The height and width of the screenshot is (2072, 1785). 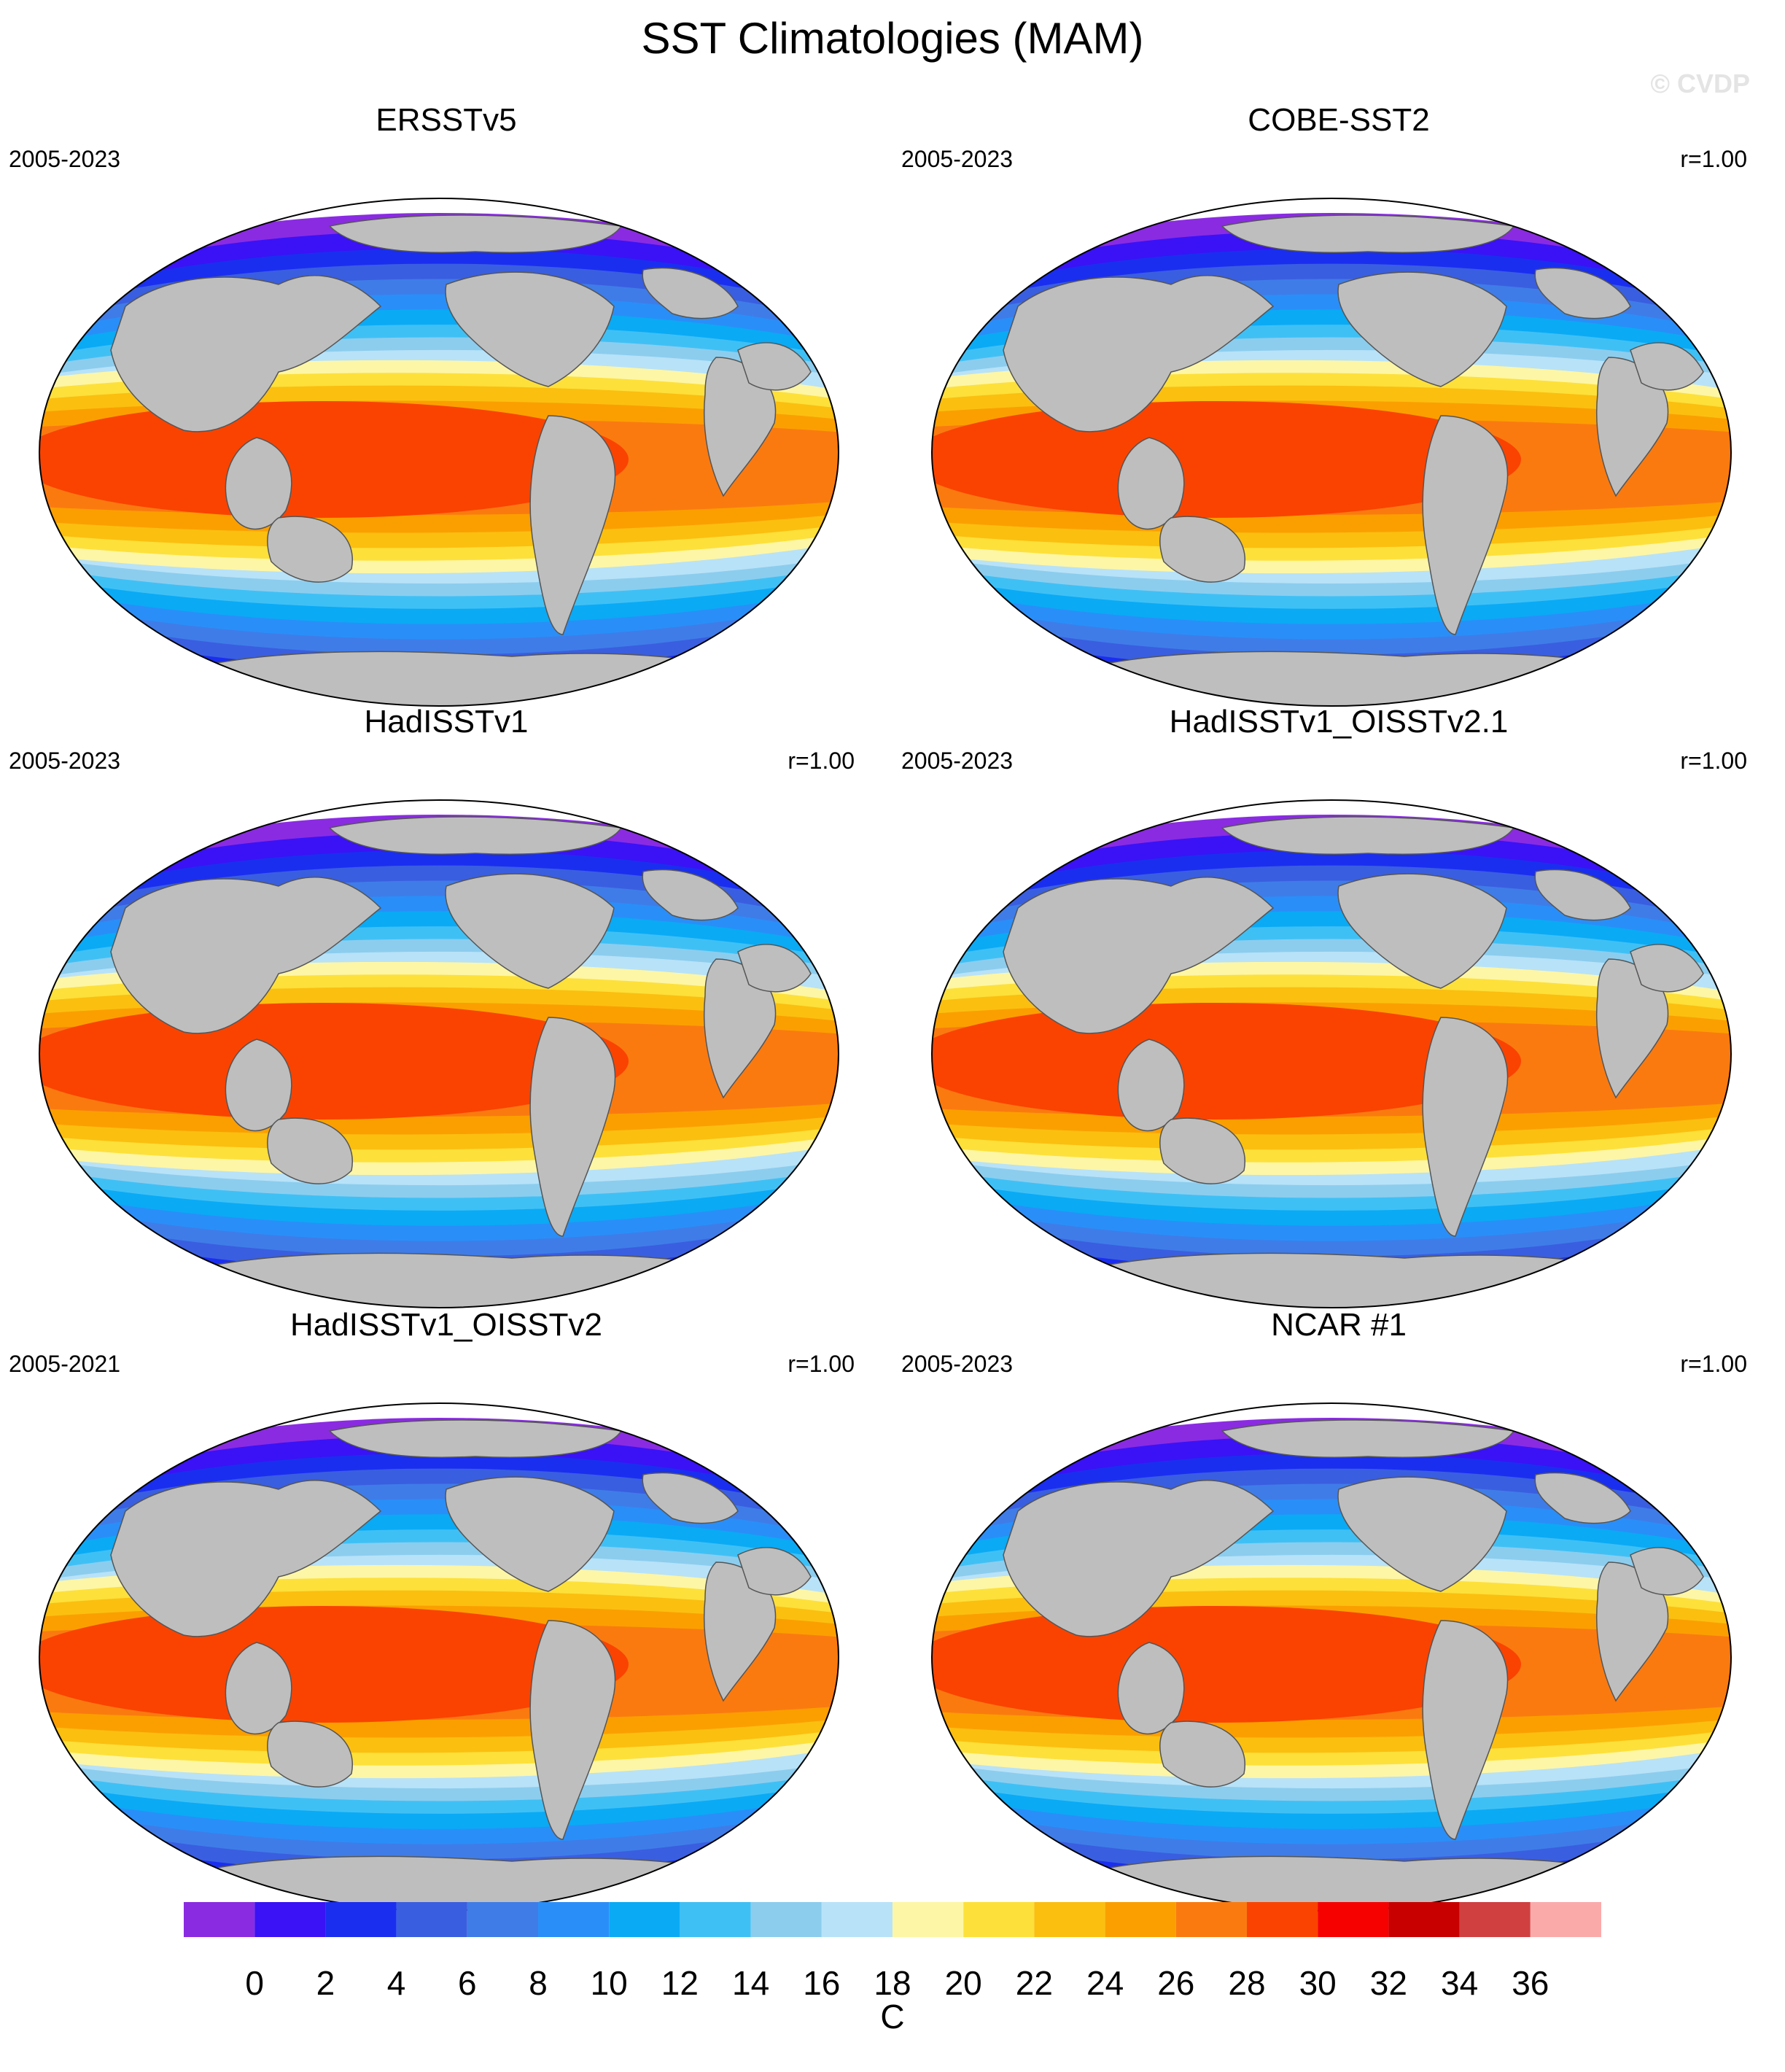 What do you see at coordinates (446, 722) in the screenshot?
I see `panel-title: HadISSTv1` at bounding box center [446, 722].